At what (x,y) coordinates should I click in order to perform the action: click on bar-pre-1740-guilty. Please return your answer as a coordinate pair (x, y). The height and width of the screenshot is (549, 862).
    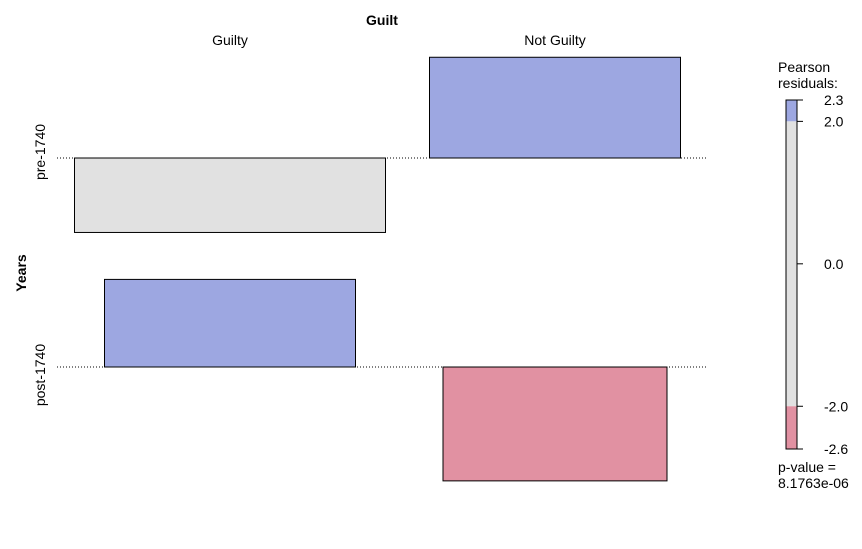
    Looking at the image, I should click on (230, 195).